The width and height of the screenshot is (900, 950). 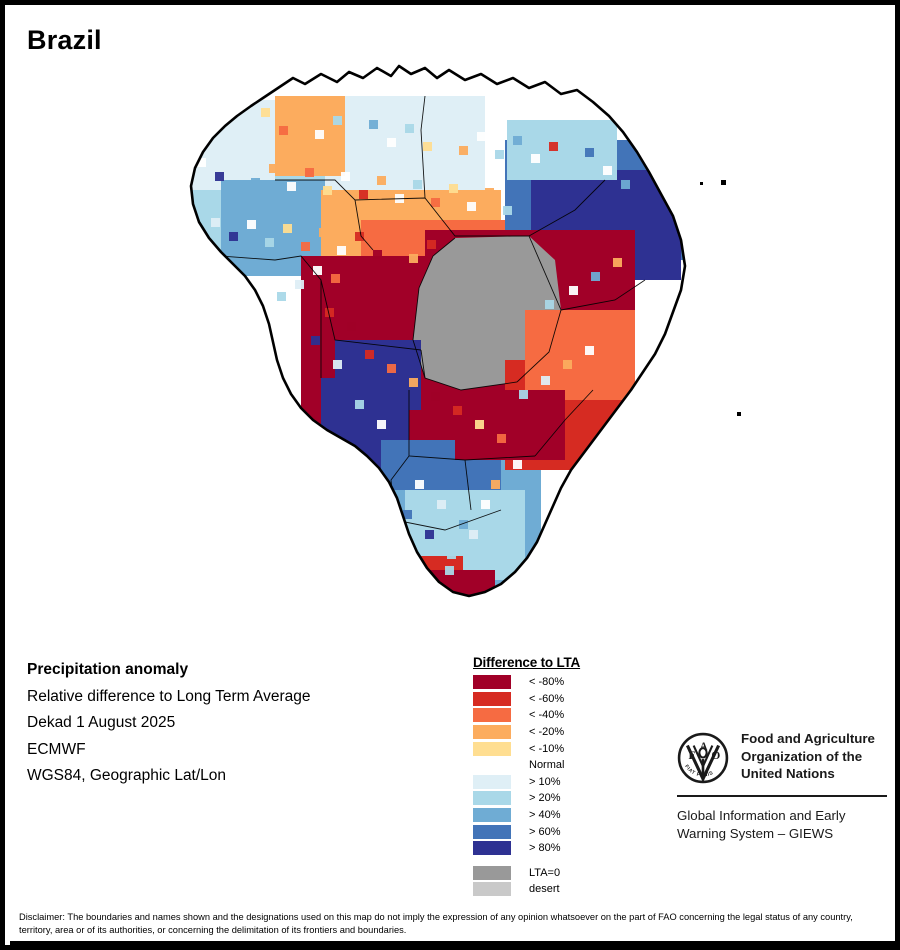 What do you see at coordinates (563, 782) in the screenshot?
I see `legend-item-gt-10: > 10%` at bounding box center [563, 782].